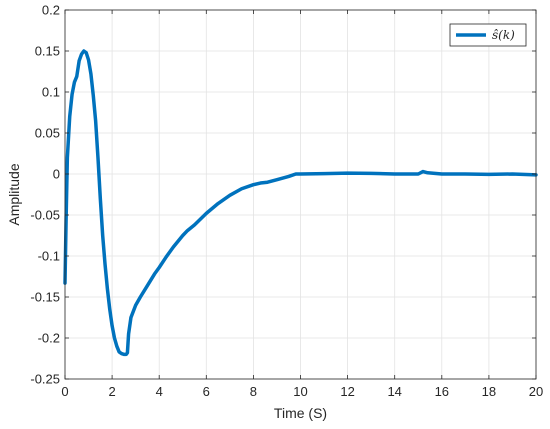 This screenshot has height=429, width=550. Describe the element at coordinates (64, 391) in the screenshot. I see `x-tick-label: 0` at that location.